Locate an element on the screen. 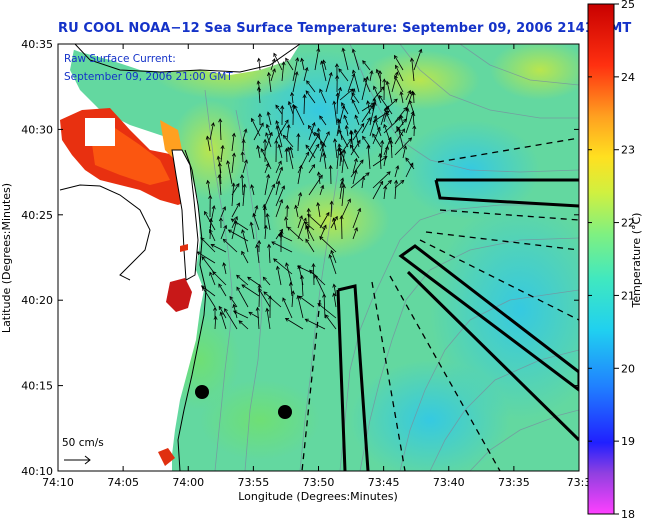 Image resolution: width=651 pixels, height=518 pixels. colorbar-tick-label: 19 is located at coordinates (628, 441).